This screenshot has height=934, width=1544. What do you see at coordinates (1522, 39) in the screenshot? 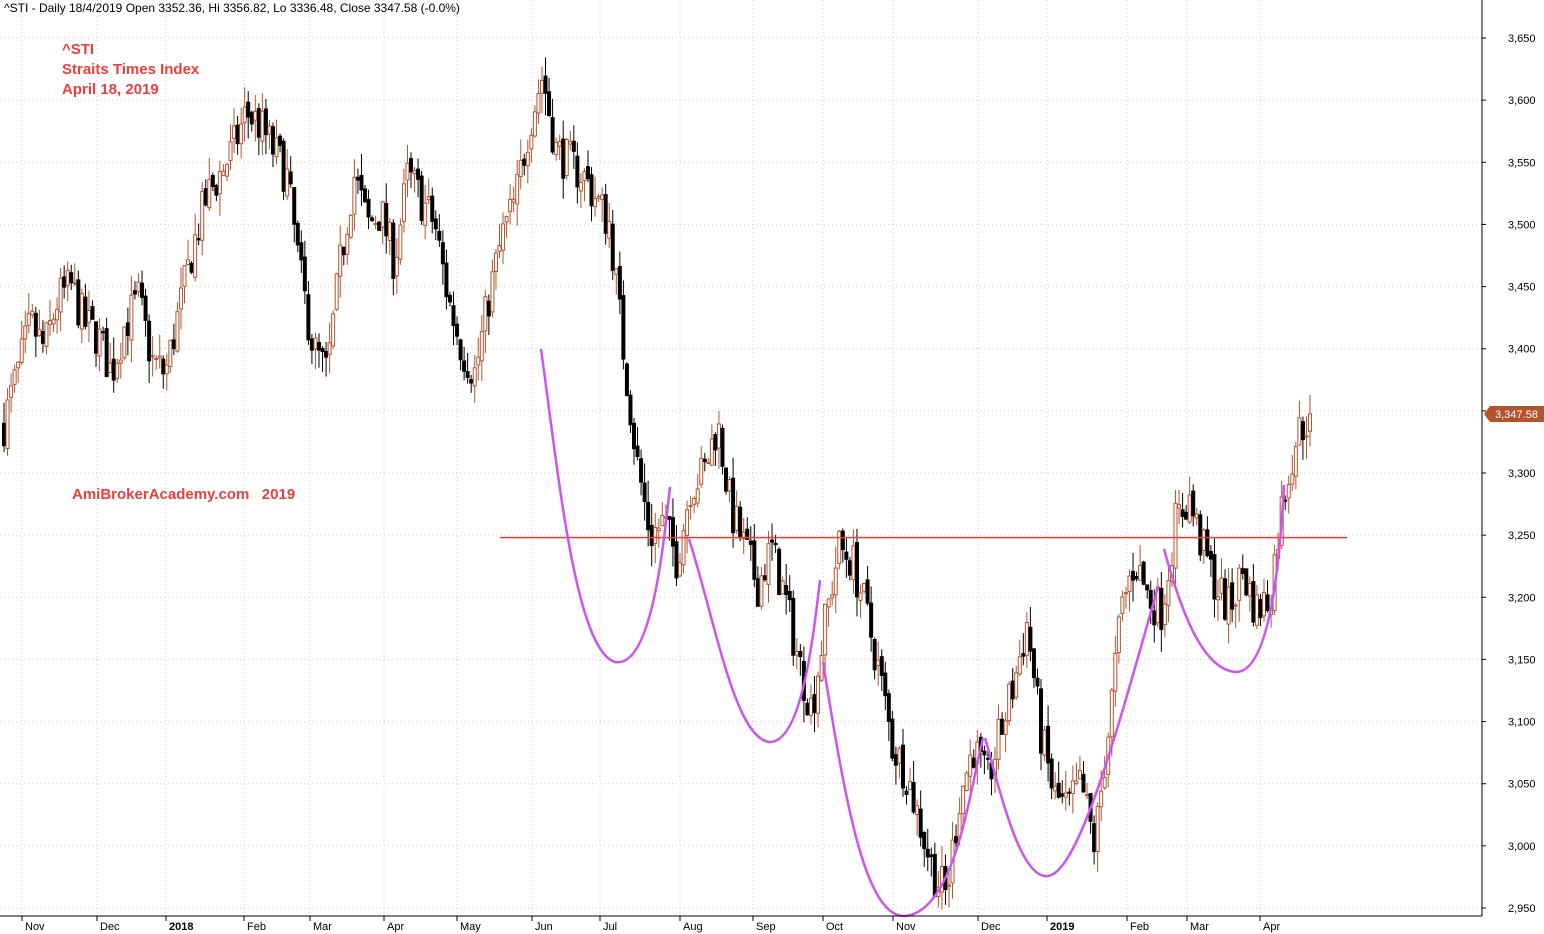
I see `y-tick-label: 3,650` at bounding box center [1522, 39].